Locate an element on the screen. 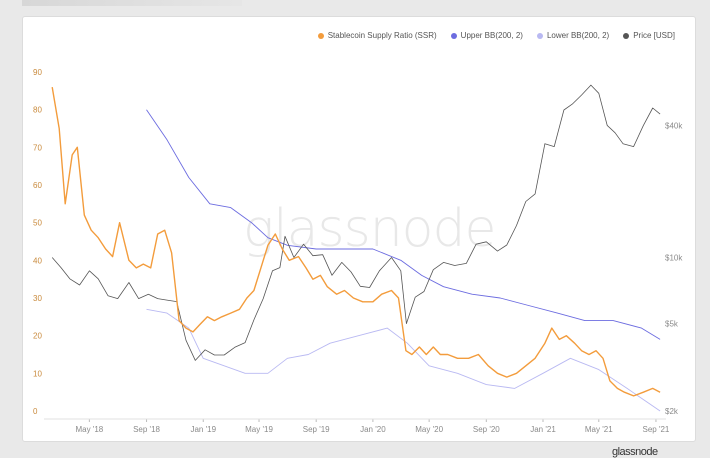 This screenshot has height=458, width=710. legend-swatch-lower-bb is located at coordinates (539, 35).